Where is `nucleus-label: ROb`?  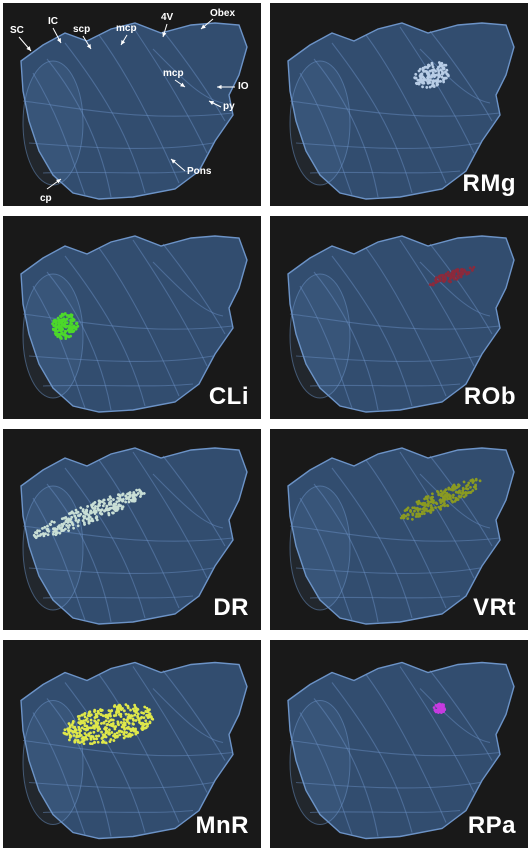 nucleus-label: ROb is located at coordinates (489, 396).